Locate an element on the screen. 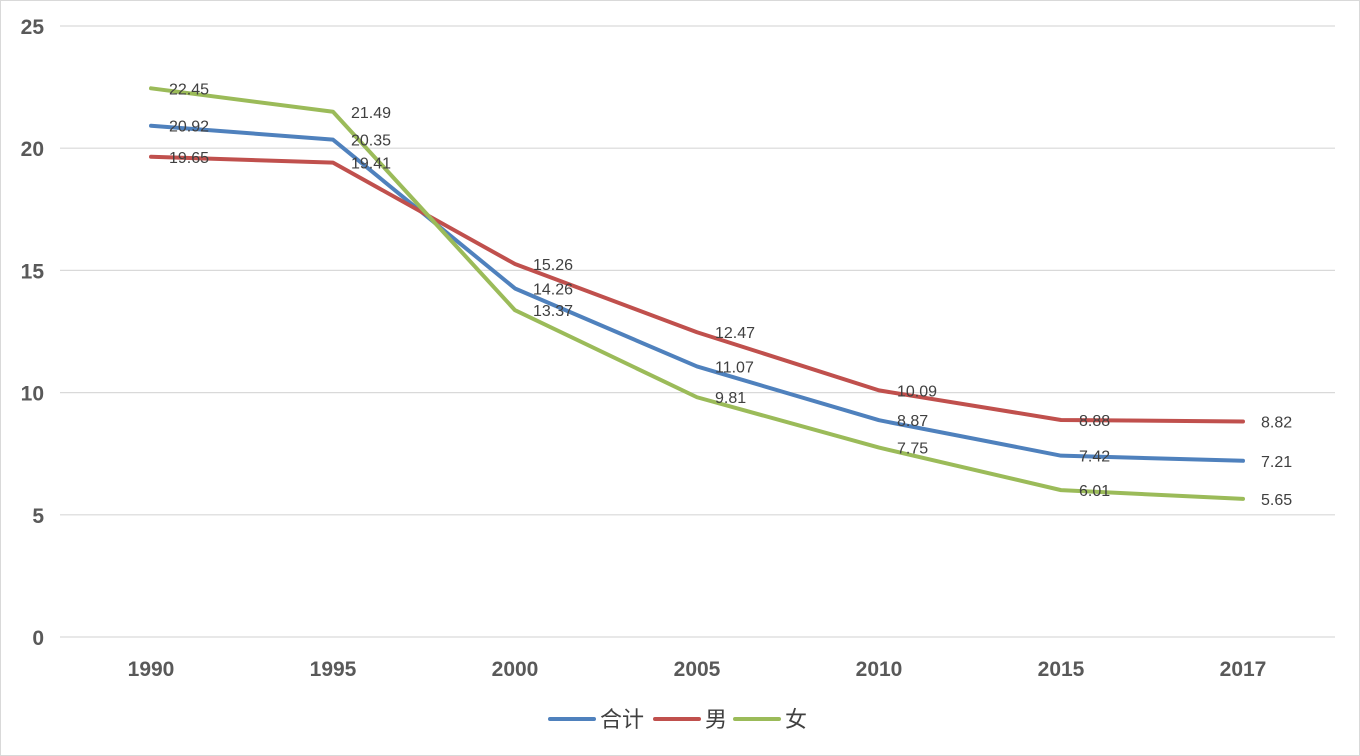 This screenshot has width=1360, height=756. data-label: 8.87 is located at coordinates (912, 421).